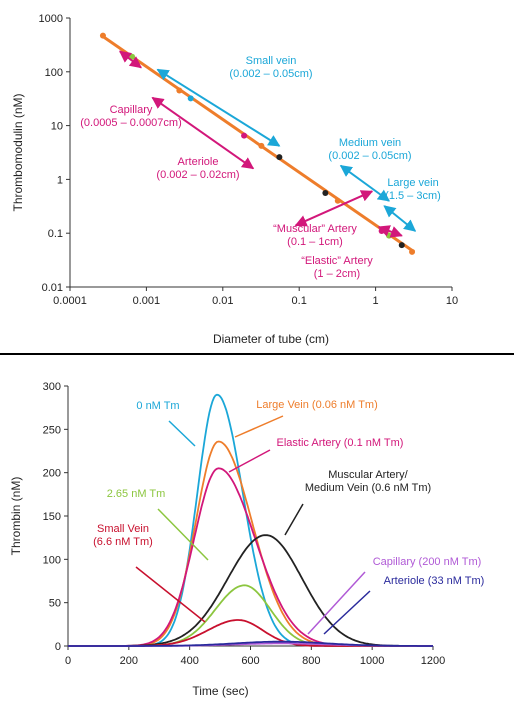 The image size is (514, 707). I want to click on x-tick-label: 600, so click(250, 661).